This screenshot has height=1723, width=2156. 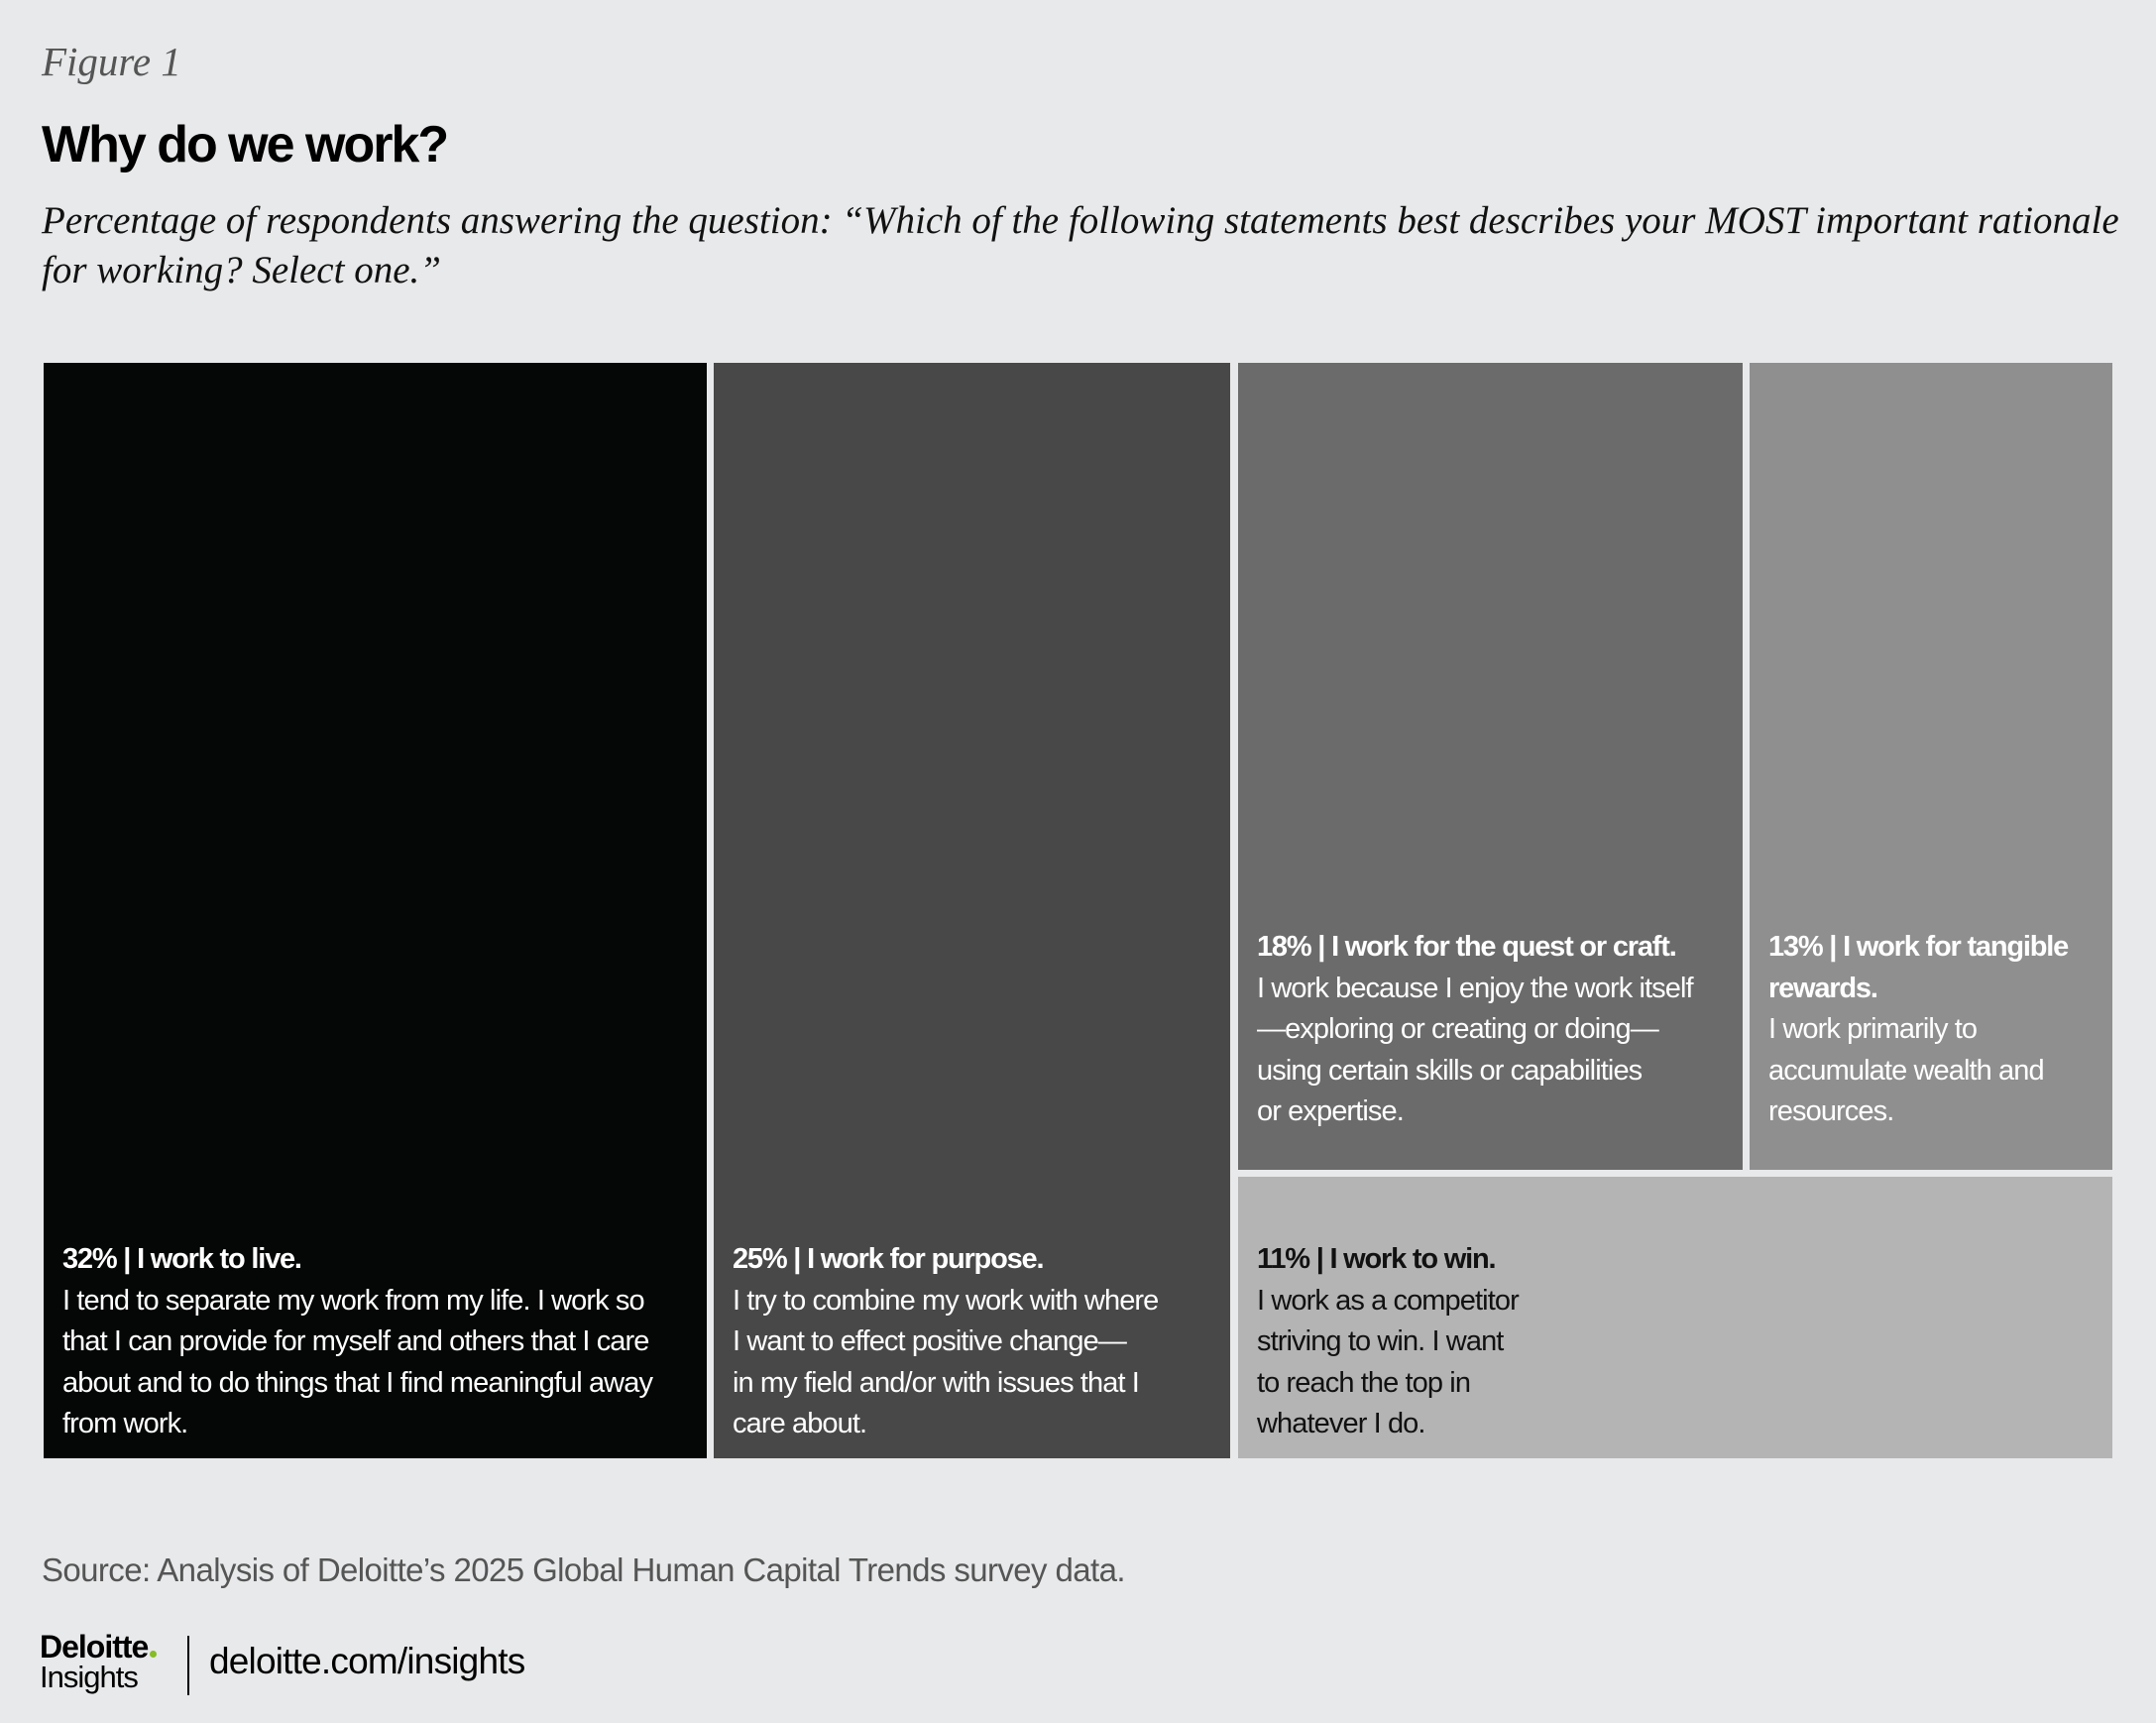 I want to click on tile-description: or expertise., so click(x=1331, y=1111).